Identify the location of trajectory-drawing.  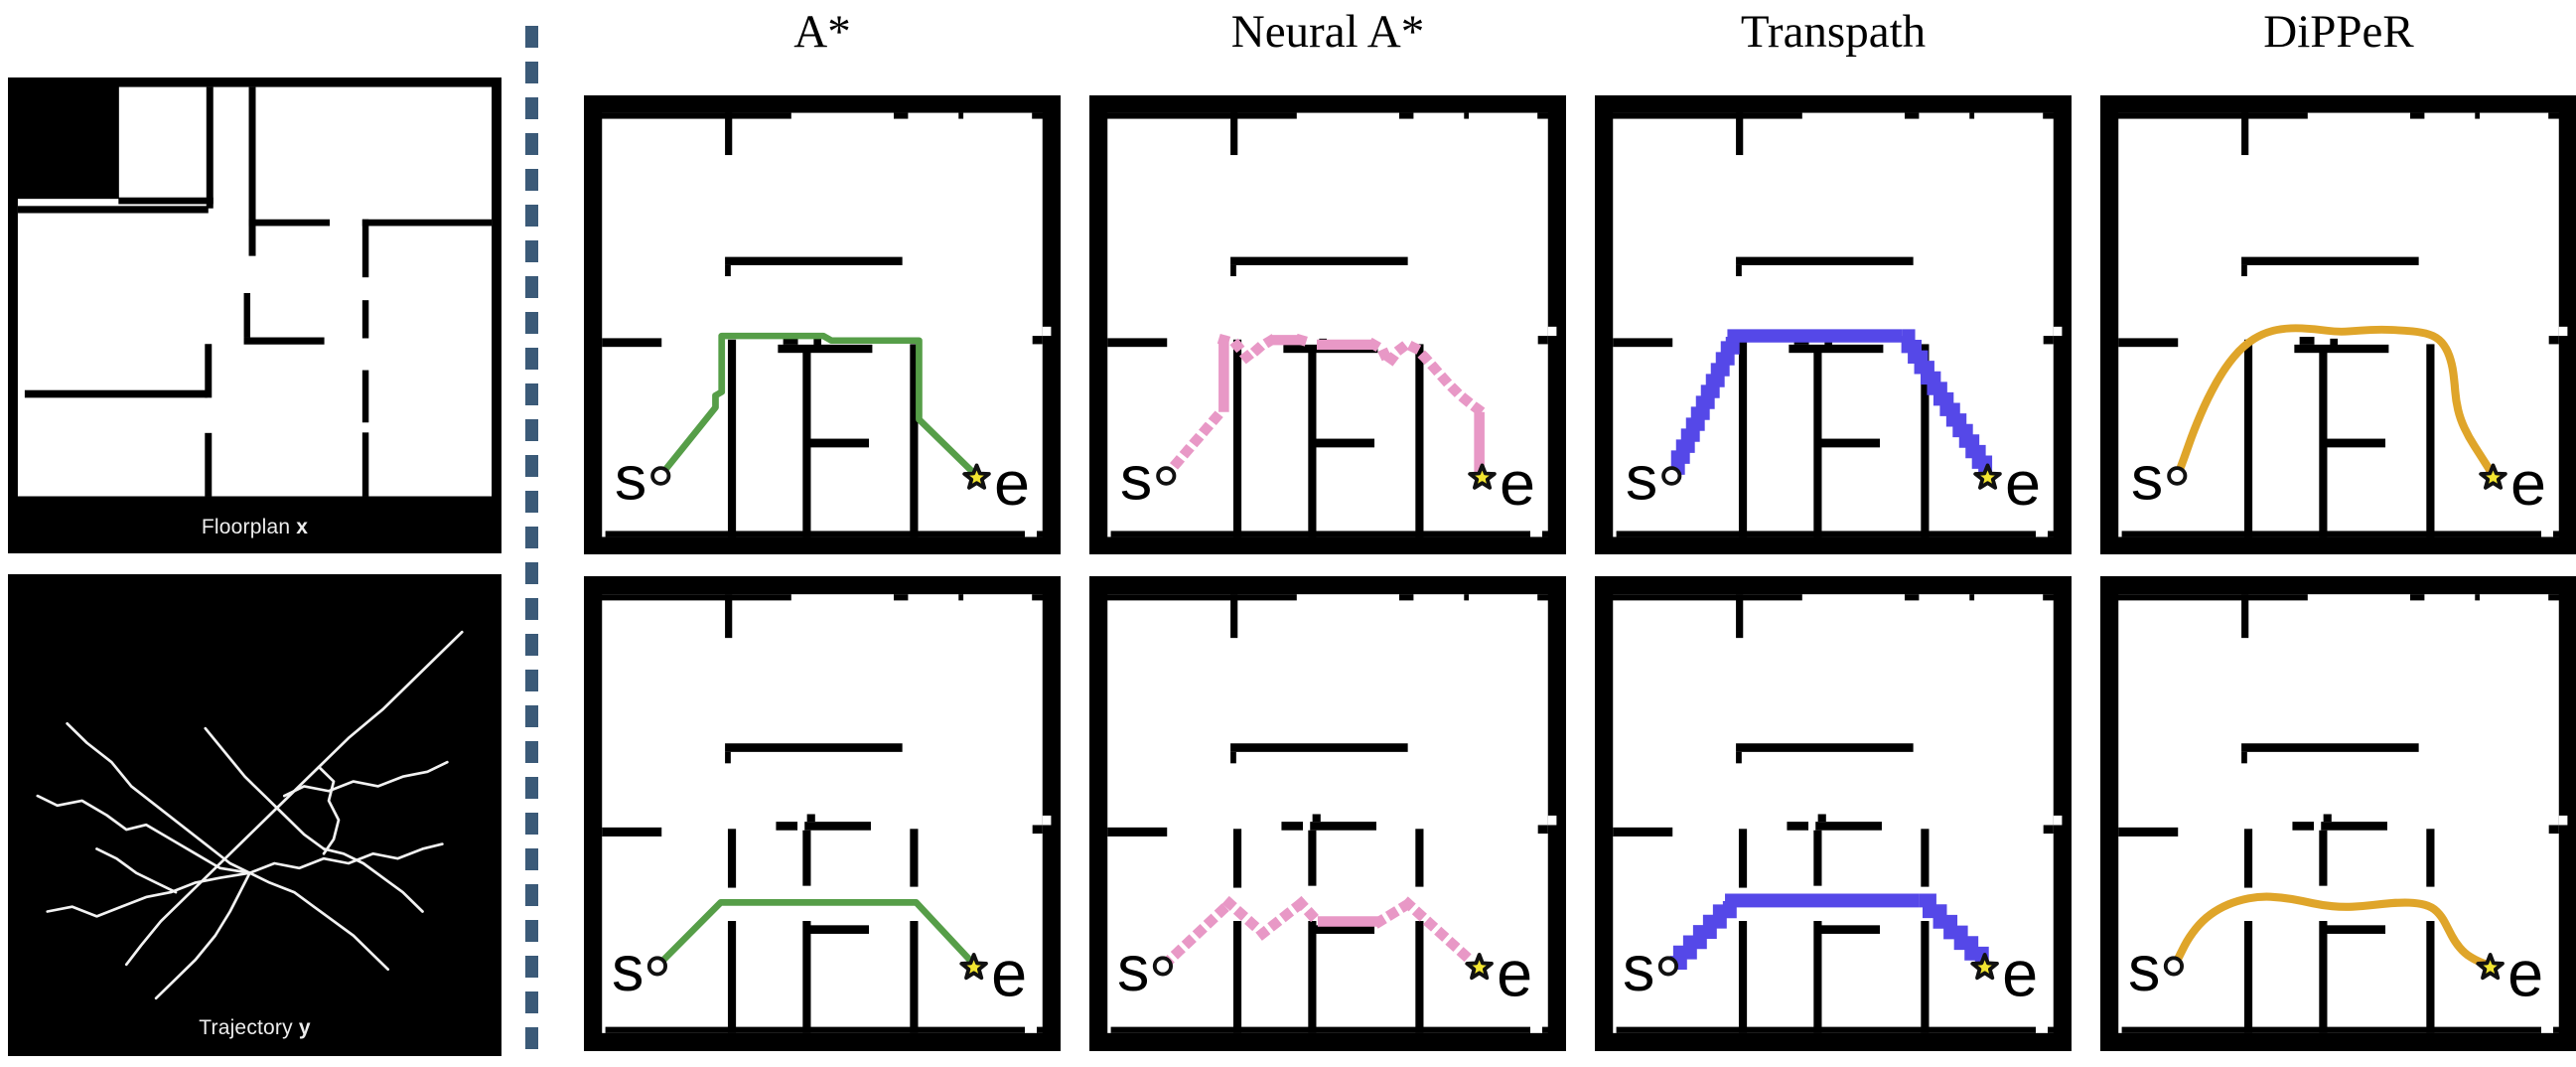
(255, 815).